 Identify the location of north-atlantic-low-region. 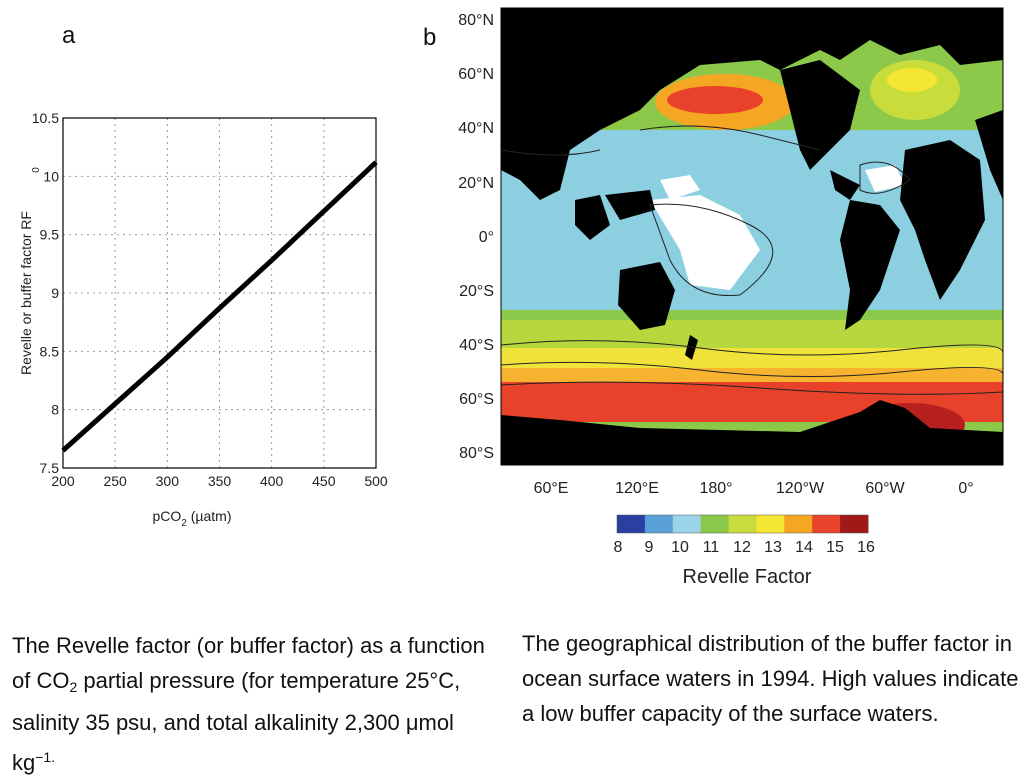
(885, 178).